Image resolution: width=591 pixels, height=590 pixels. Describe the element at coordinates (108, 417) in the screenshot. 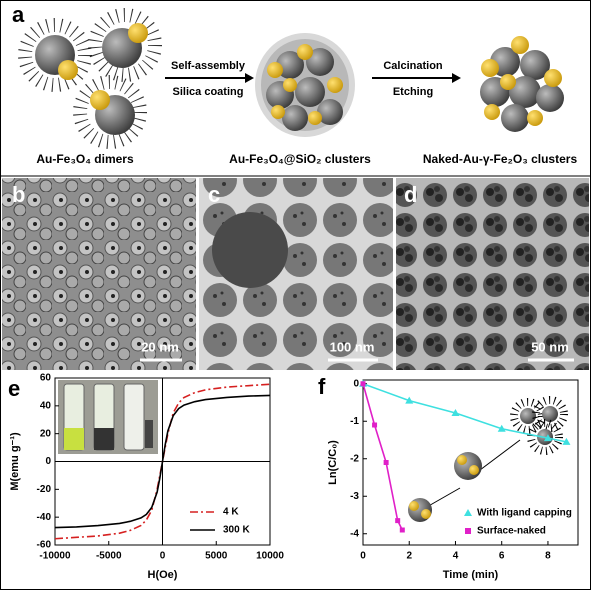

I see `inset-photo` at that location.